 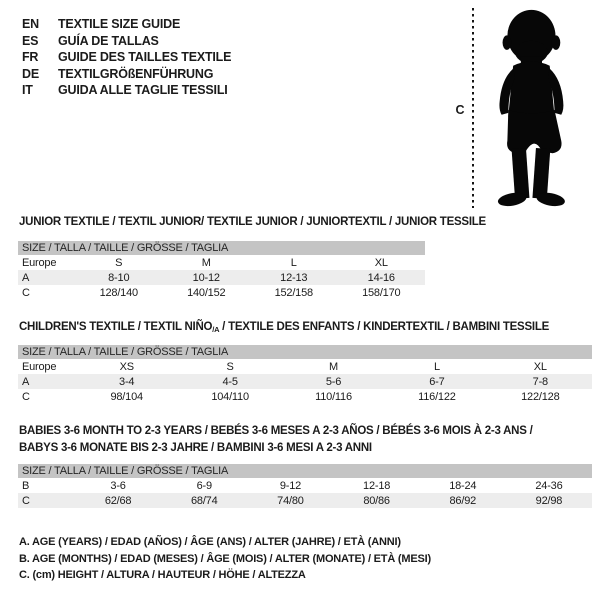 What do you see at coordinates (127, 381) in the screenshot?
I see `size-value-cell: 3-4` at bounding box center [127, 381].